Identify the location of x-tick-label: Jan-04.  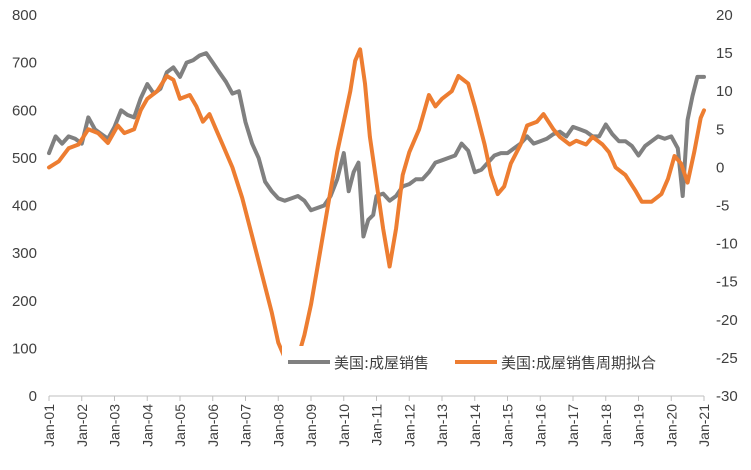
(147, 425).